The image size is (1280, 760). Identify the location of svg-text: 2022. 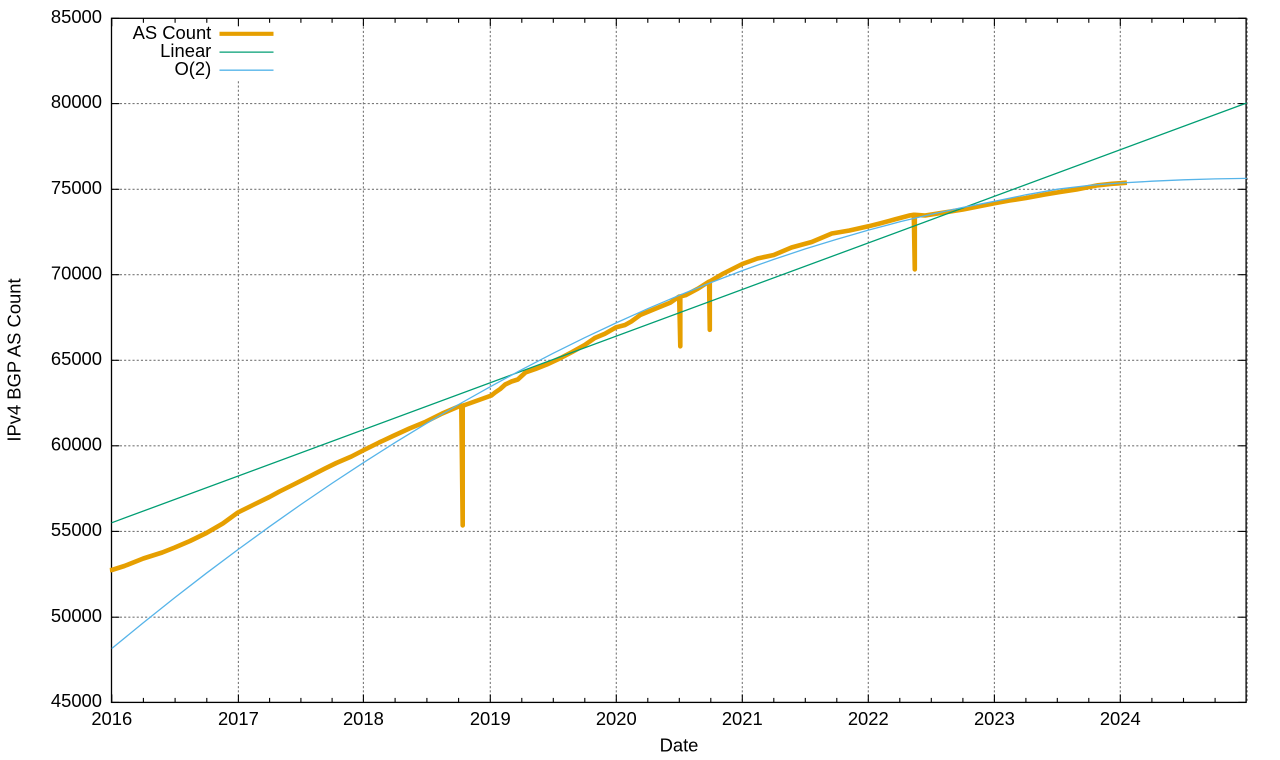
(868, 718).